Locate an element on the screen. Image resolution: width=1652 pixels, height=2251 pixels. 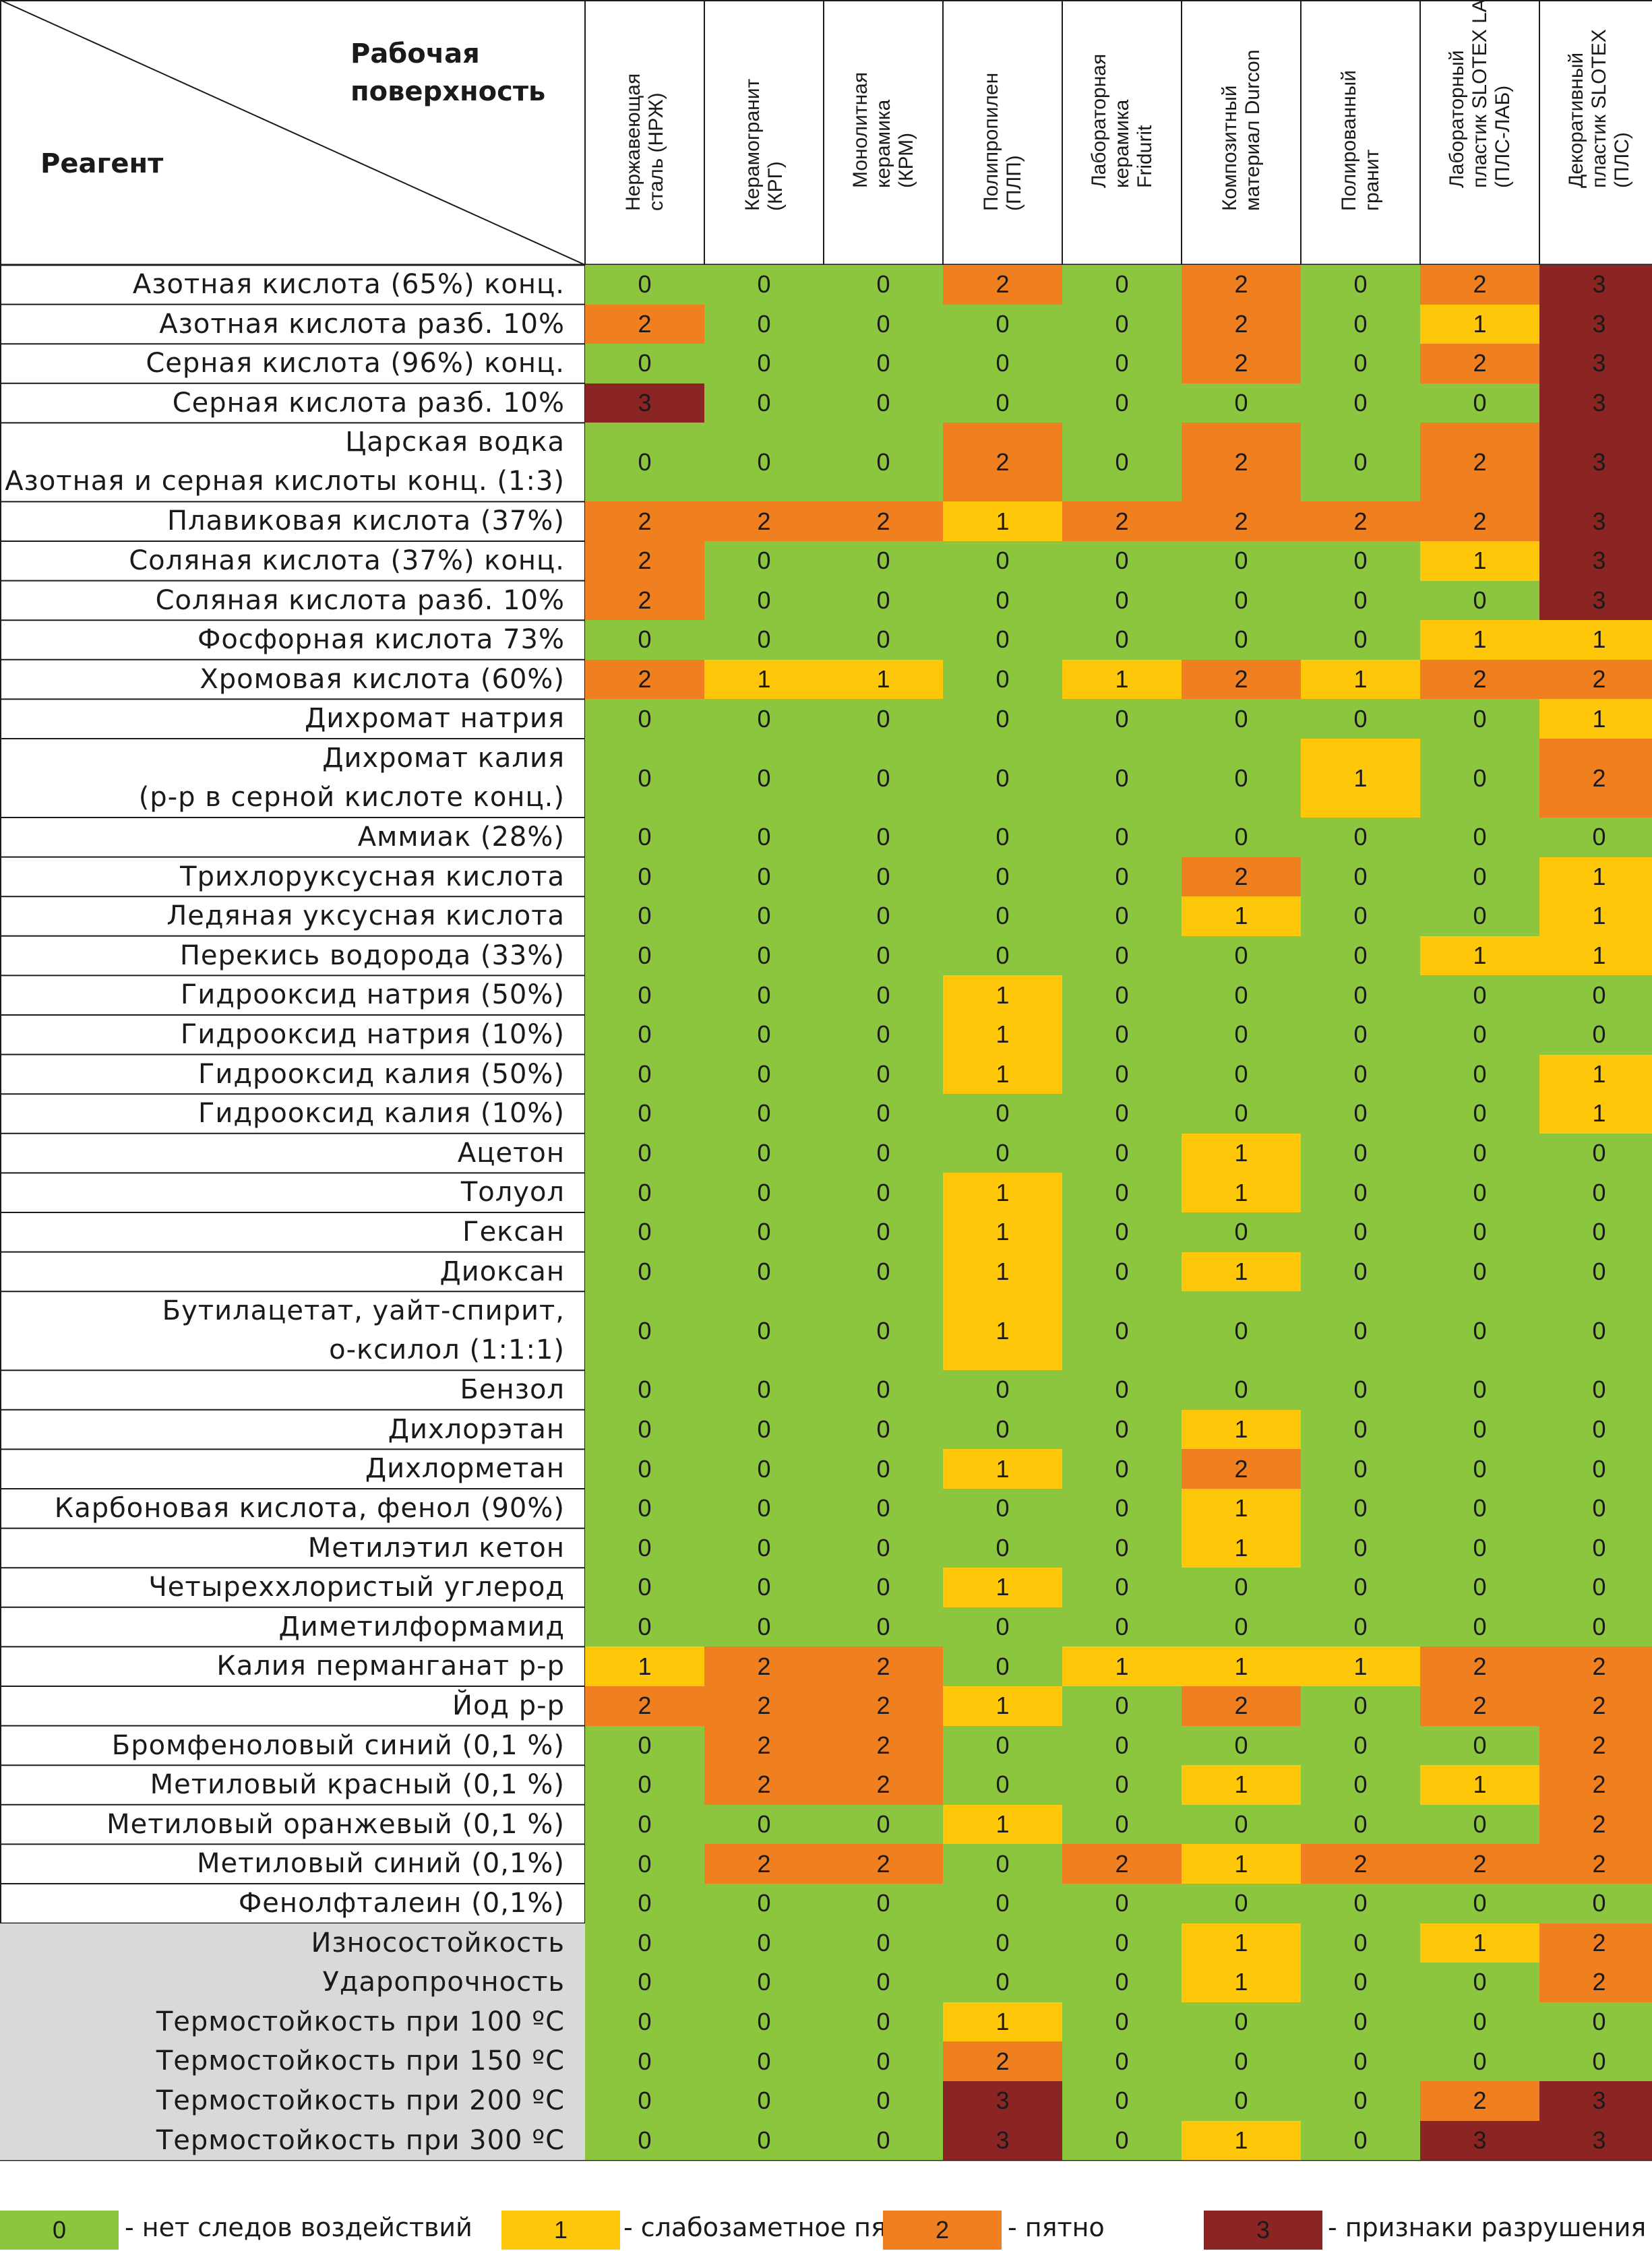
row-label: Метиловый оранжевый (0,1 %) is located at coordinates (336, 1824).